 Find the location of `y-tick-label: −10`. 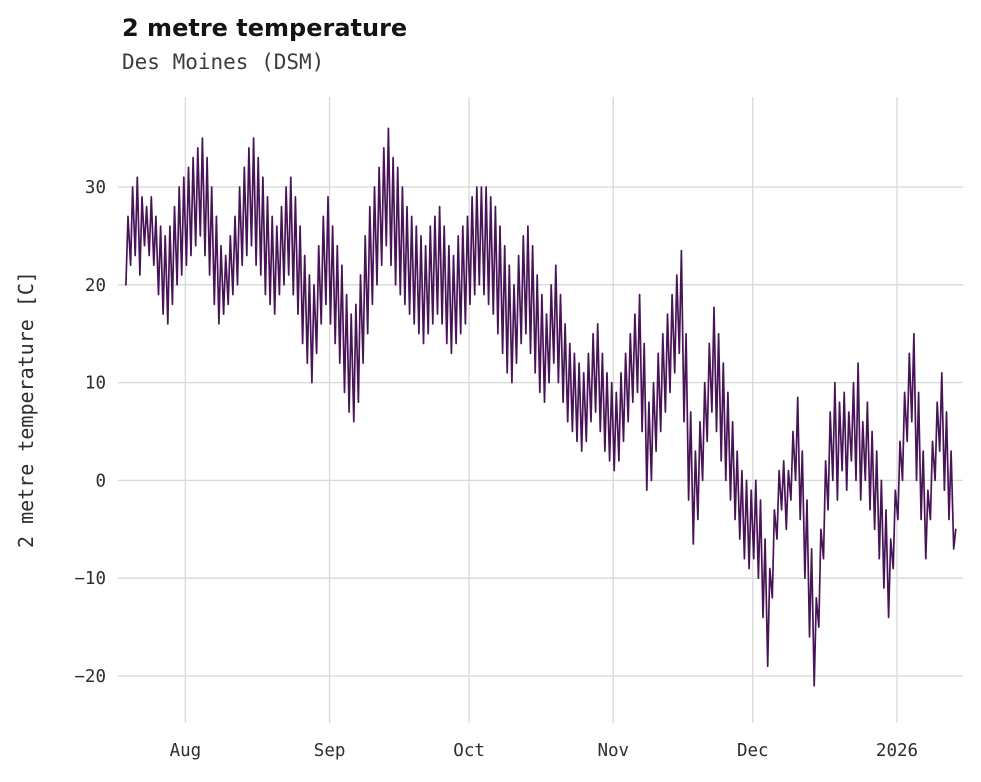

y-tick-label: −10 is located at coordinates (90, 579).